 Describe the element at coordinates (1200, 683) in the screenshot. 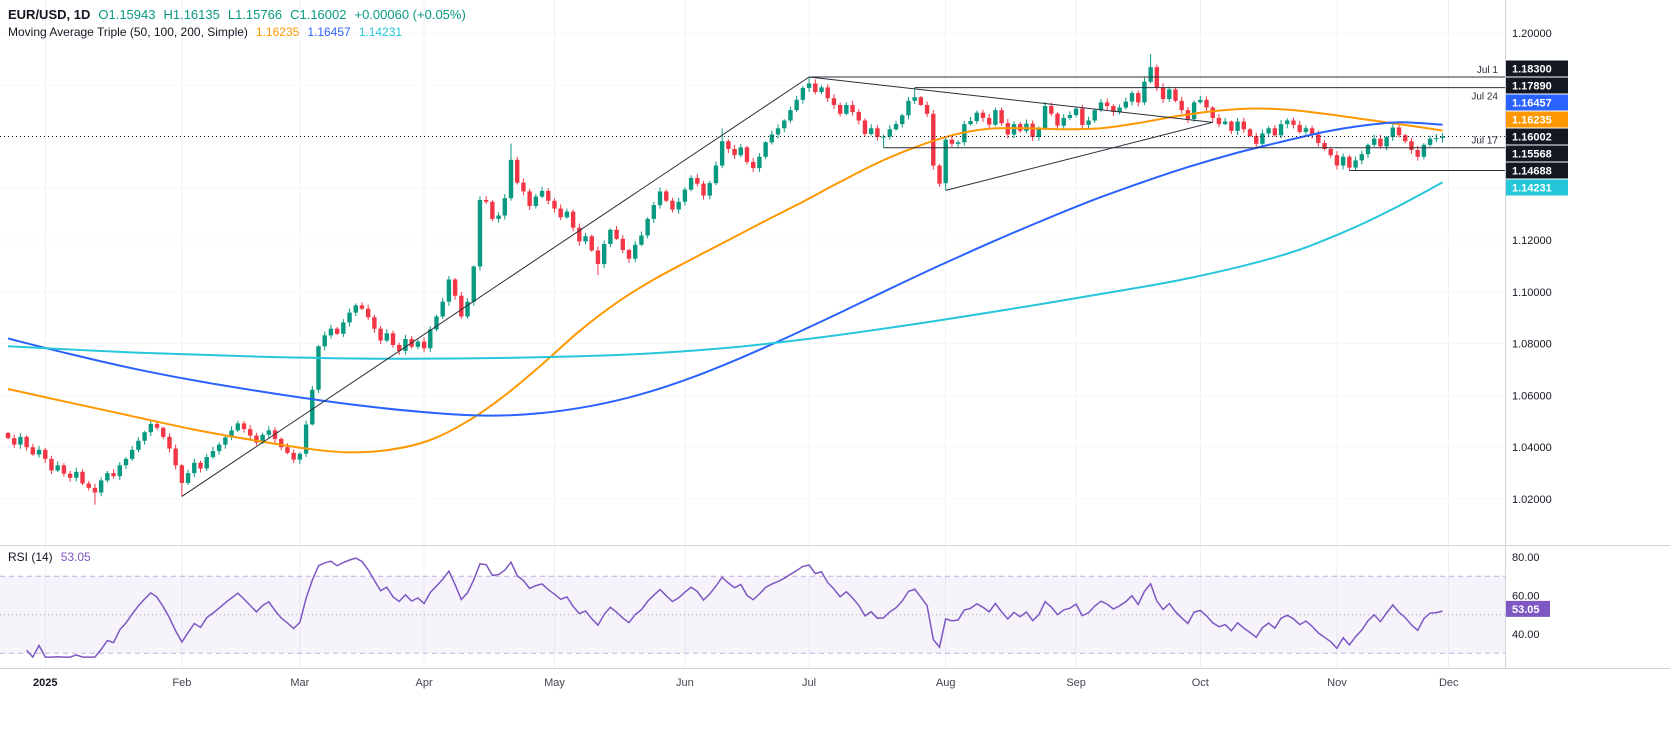

I see `time-axis-label: Oct` at that location.